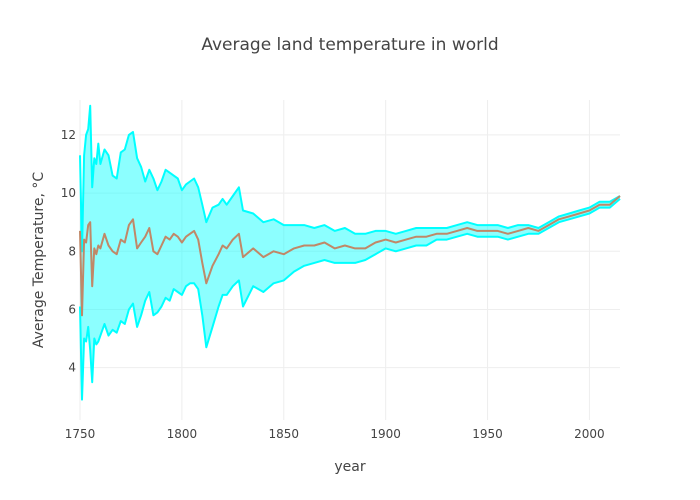 The image size is (700, 500). Describe the element at coordinates (335, 434) in the screenshot. I see `x-axis-ticks: 1750 1800 1850 1900 1950 2000` at that location.